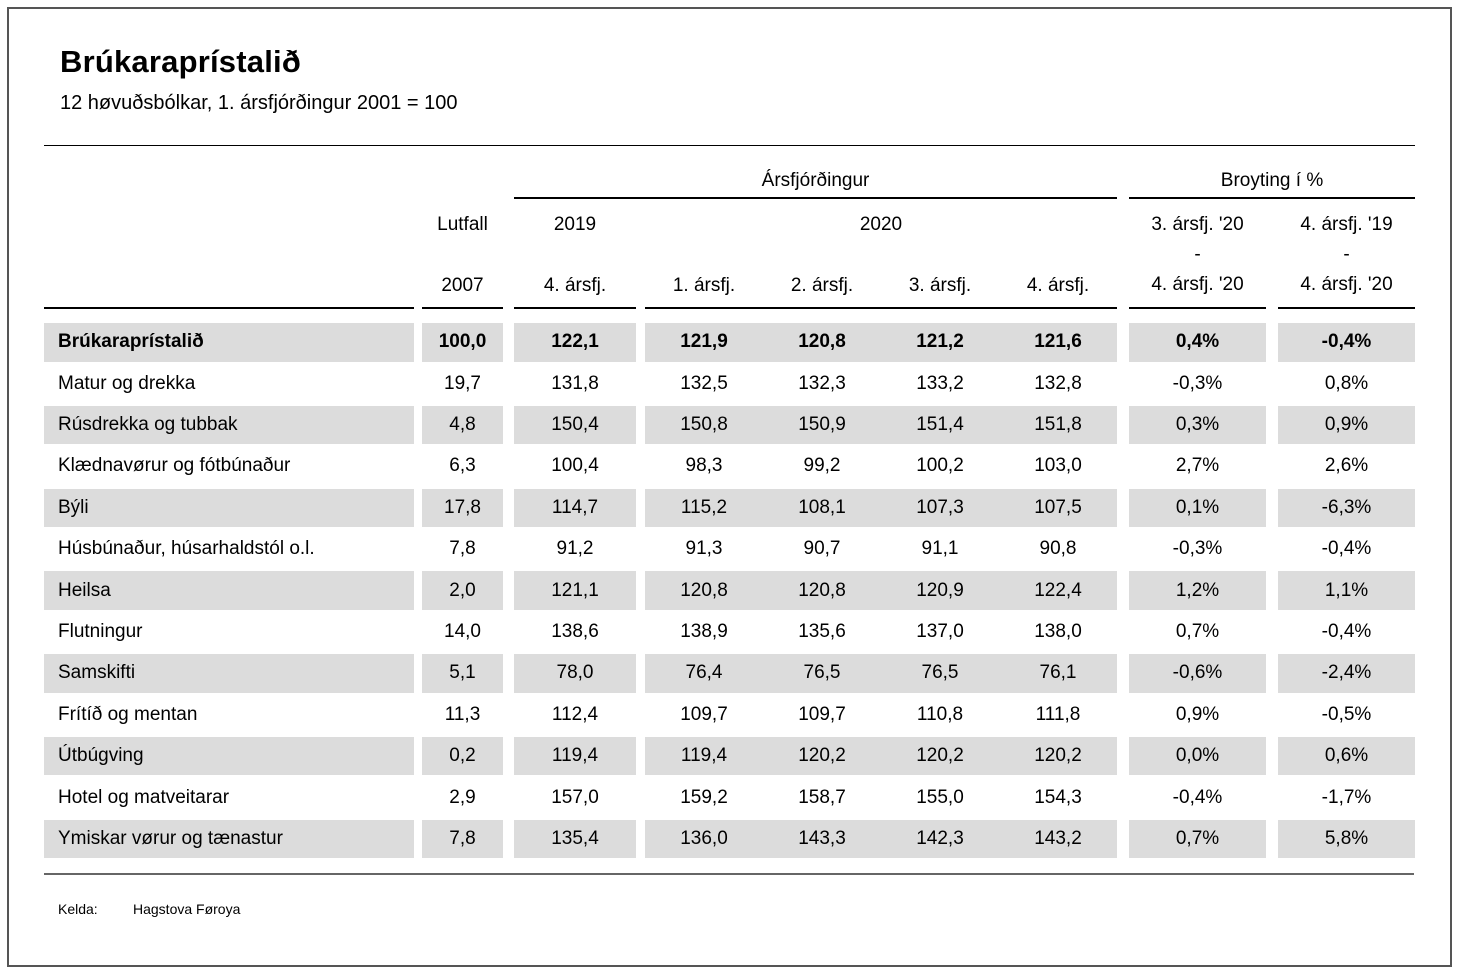 This screenshot has width=1459, height=974. Describe the element at coordinates (100, 631) in the screenshot. I see `row-label: Flutningur` at that location.